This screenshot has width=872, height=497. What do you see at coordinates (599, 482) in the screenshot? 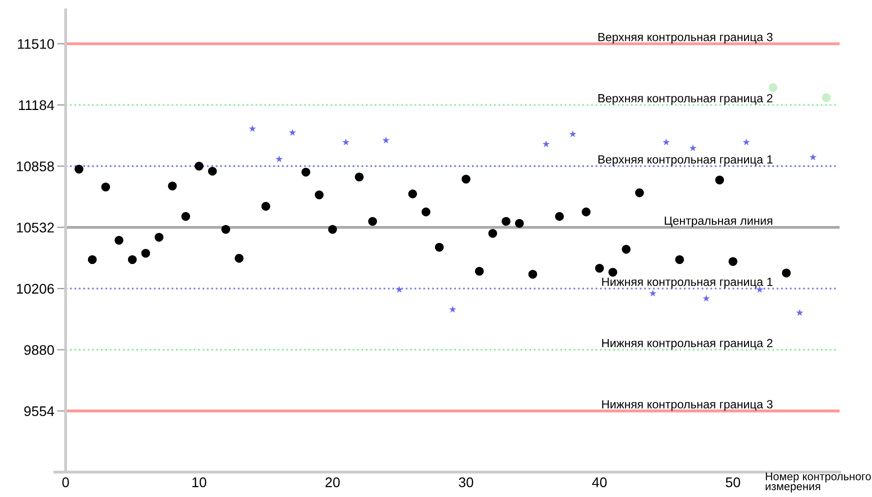
I see `x-tick-label: 40` at bounding box center [599, 482].